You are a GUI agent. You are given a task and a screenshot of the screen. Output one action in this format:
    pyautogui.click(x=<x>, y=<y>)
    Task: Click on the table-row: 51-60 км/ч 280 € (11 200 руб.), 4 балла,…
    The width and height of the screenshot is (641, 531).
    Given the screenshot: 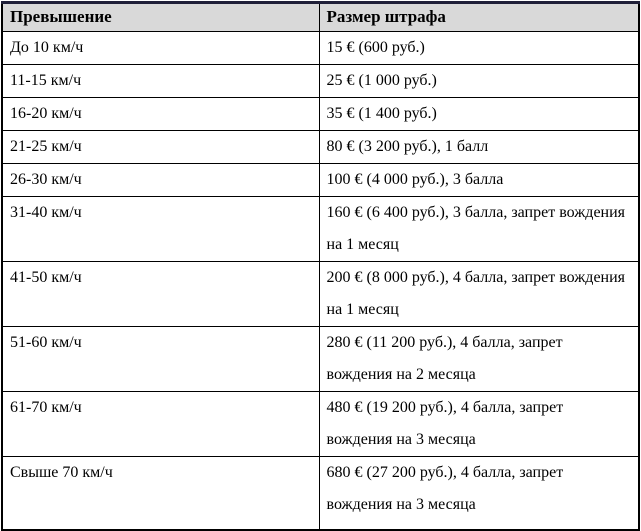 What is the action you would take?
    pyautogui.click(x=320, y=359)
    